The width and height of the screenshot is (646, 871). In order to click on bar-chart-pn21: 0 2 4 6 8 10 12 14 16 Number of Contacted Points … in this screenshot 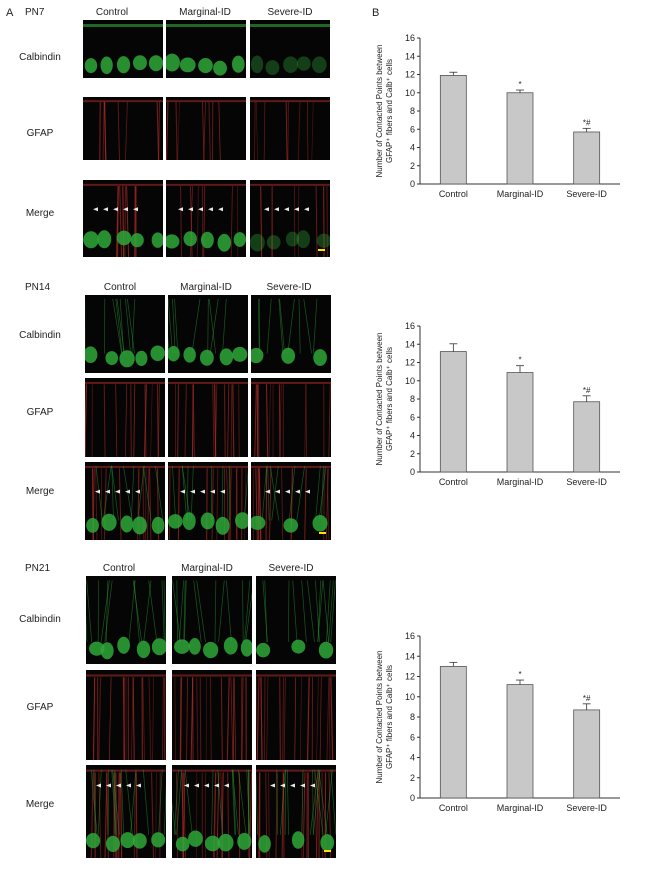, I will do `click(497, 722)`.